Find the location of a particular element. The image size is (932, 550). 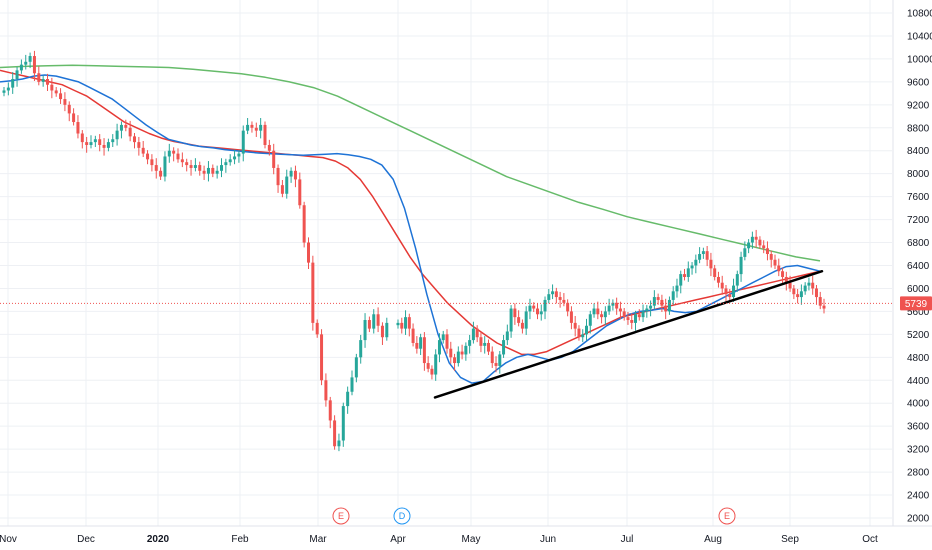

last-price-tag: 5739 is located at coordinates (916, 303).